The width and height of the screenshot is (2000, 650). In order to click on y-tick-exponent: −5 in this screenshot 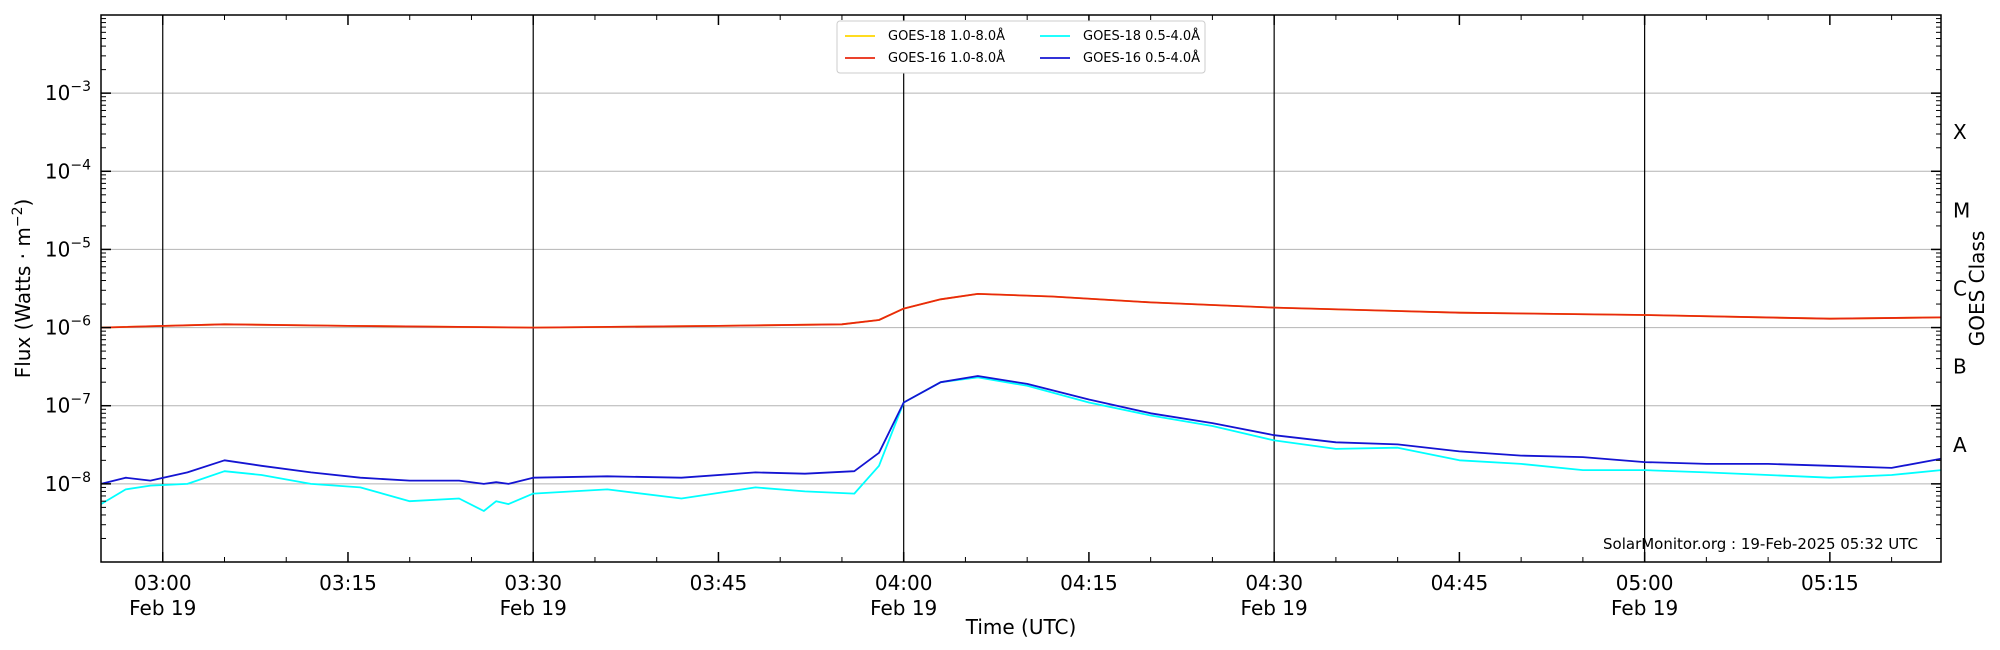, I will do `click(80, 243)`.